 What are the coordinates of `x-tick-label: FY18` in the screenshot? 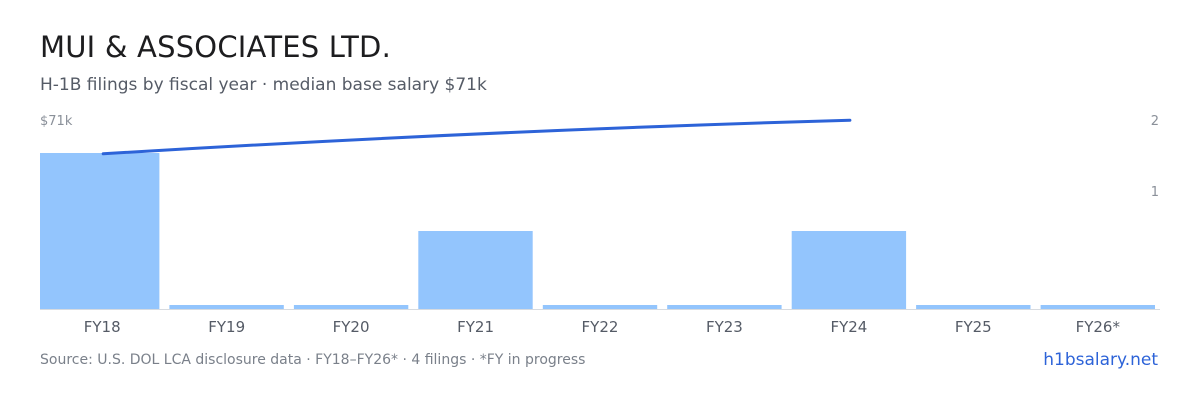 It's located at (102, 327).